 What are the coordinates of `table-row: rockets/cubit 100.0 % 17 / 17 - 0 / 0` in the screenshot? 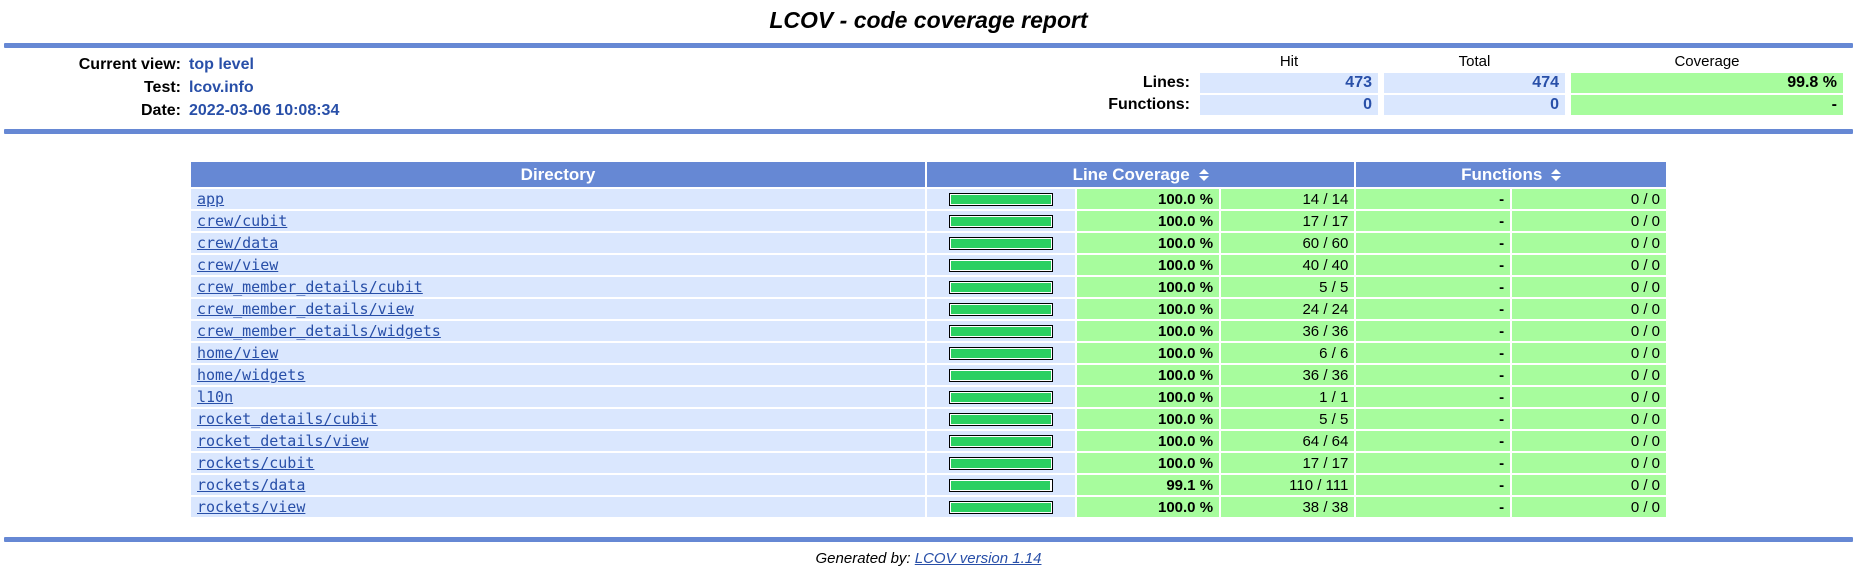 It's located at (928, 463).